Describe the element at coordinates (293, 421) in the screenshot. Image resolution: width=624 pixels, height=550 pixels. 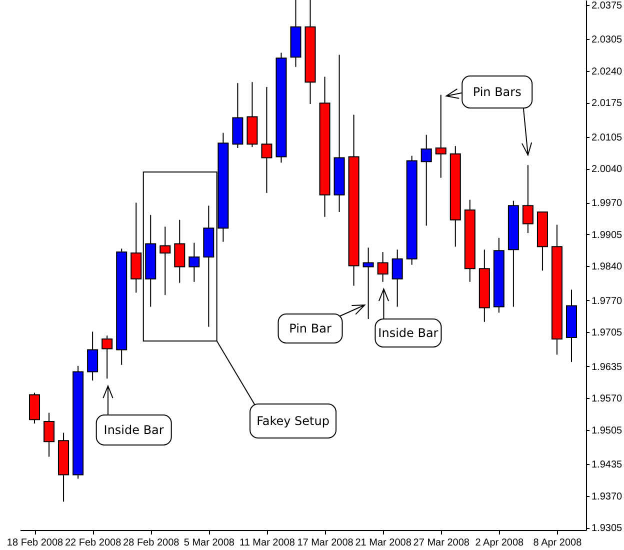
I see `annotation: Fakey Setup` at that location.